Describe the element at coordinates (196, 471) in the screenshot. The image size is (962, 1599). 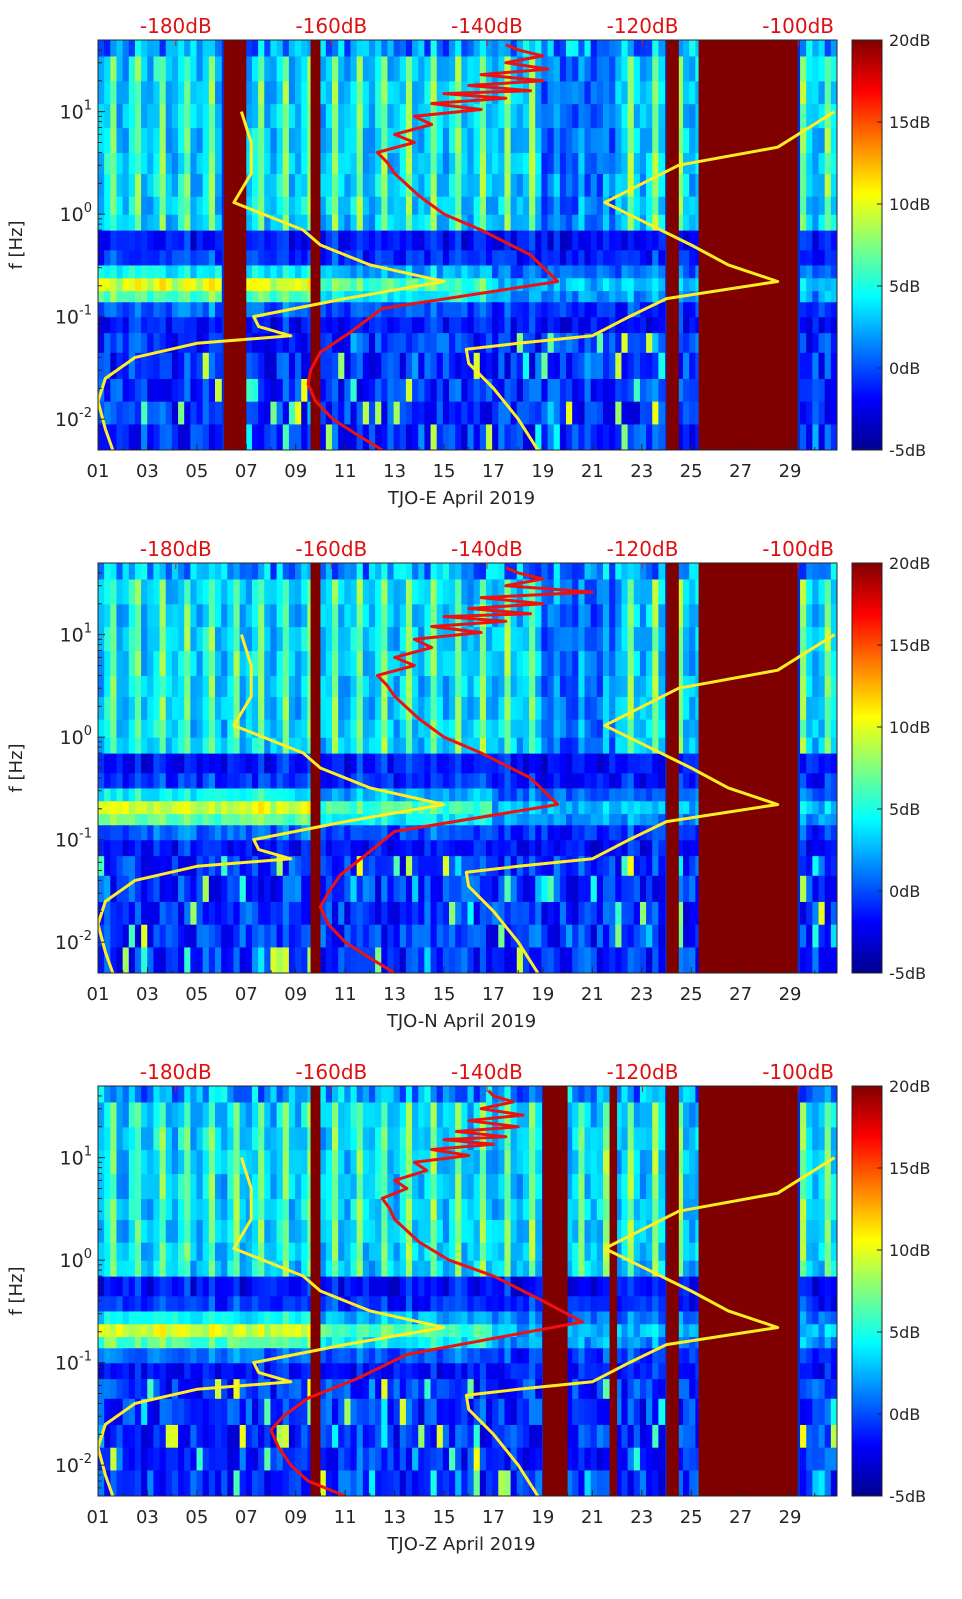
I see `x-tick-label: 05` at that location.